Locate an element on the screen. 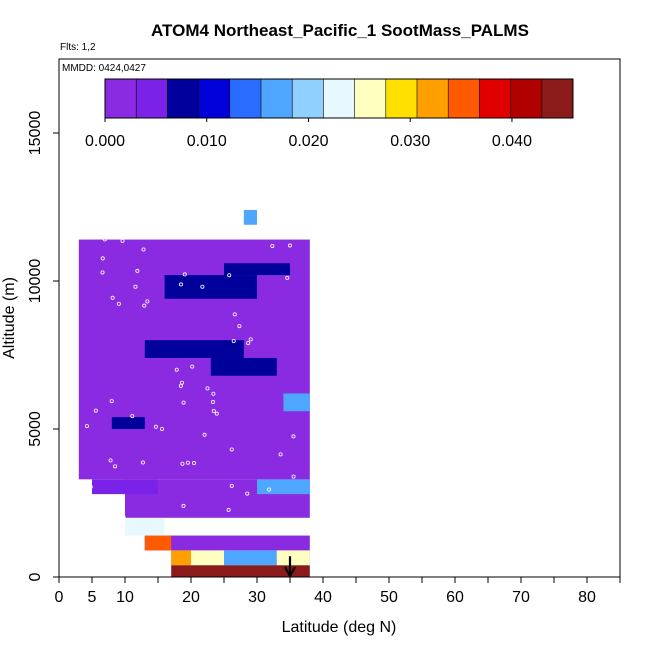  arrow-marker is located at coordinates (290, 567).